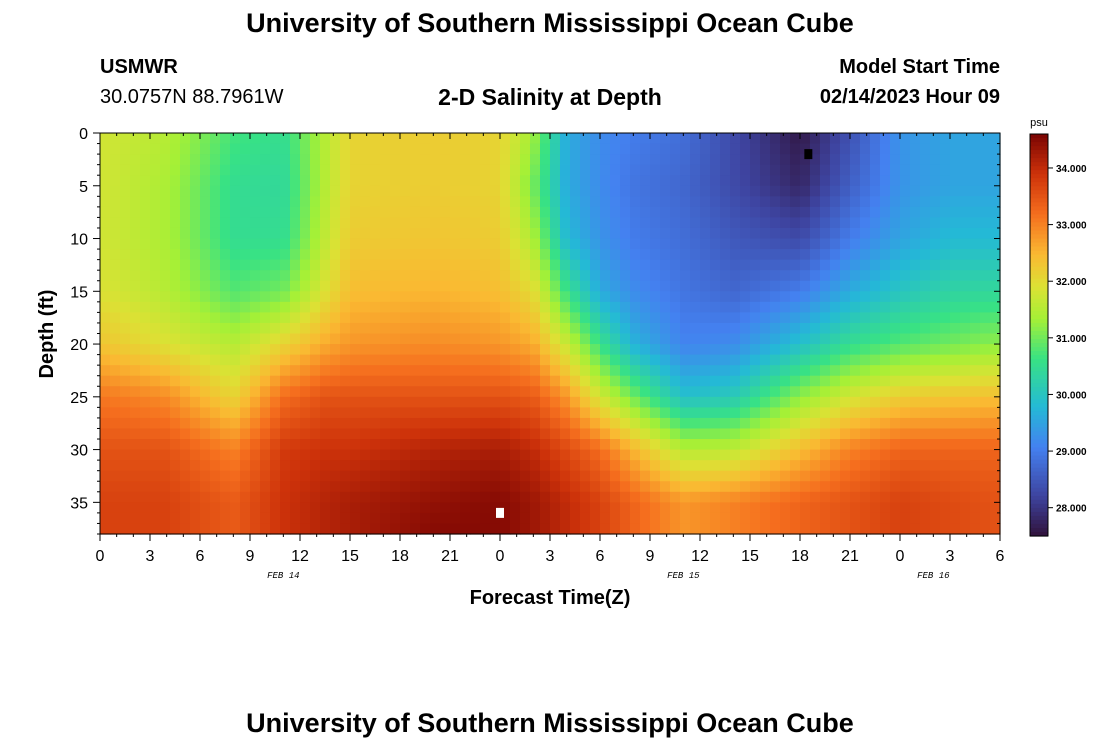 This screenshot has height=750, width=1100. Describe the element at coordinates (150, 556) in the screenshot. I see `x-tick-label: 3` at that location.